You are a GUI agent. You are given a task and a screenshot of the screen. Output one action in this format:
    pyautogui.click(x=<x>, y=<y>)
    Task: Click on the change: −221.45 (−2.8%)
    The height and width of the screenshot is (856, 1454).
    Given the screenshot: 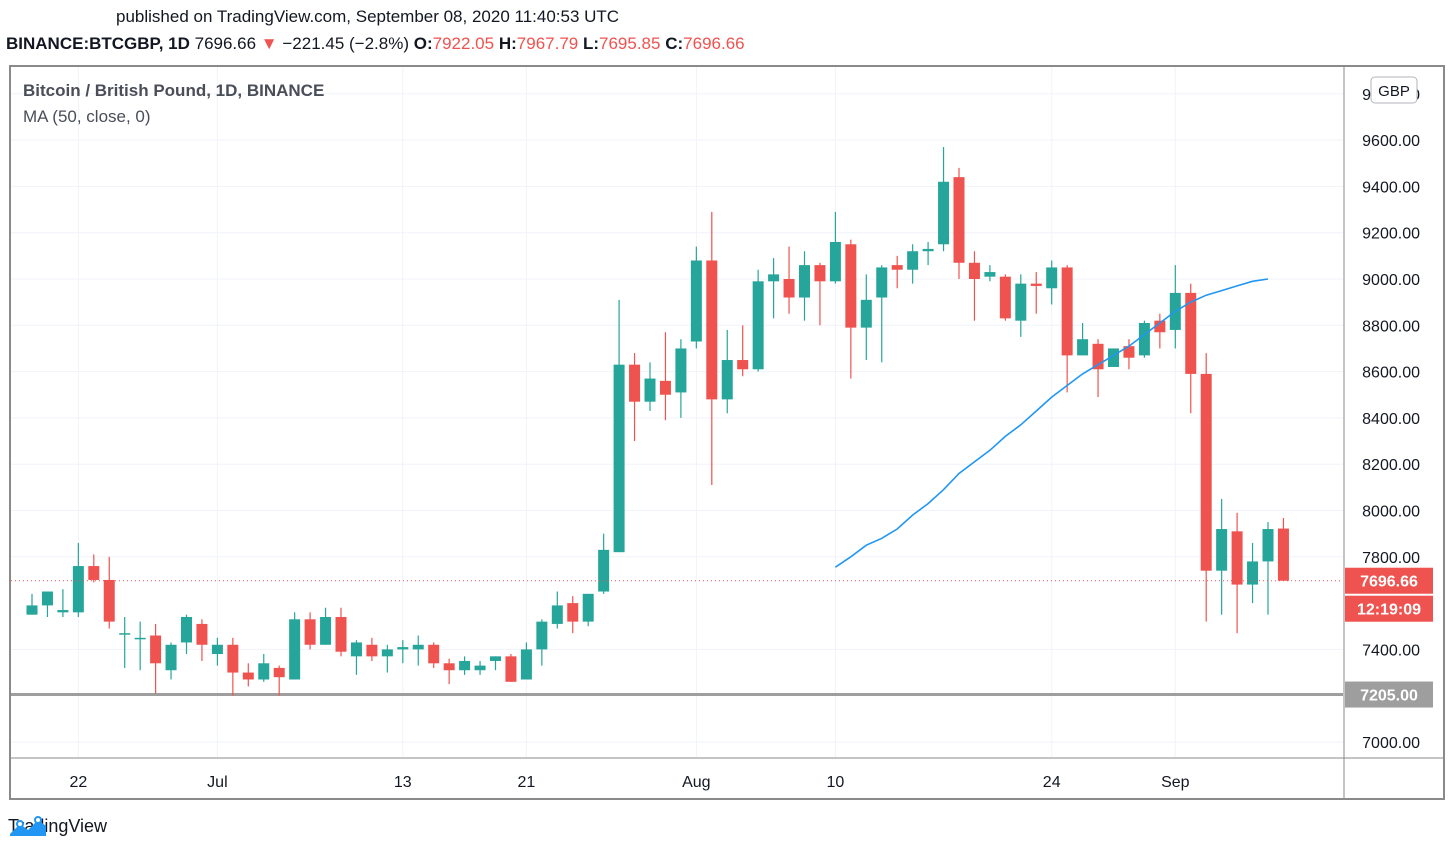 What is the action you would take?
    pyautogui.click(x=346, y=43)
    